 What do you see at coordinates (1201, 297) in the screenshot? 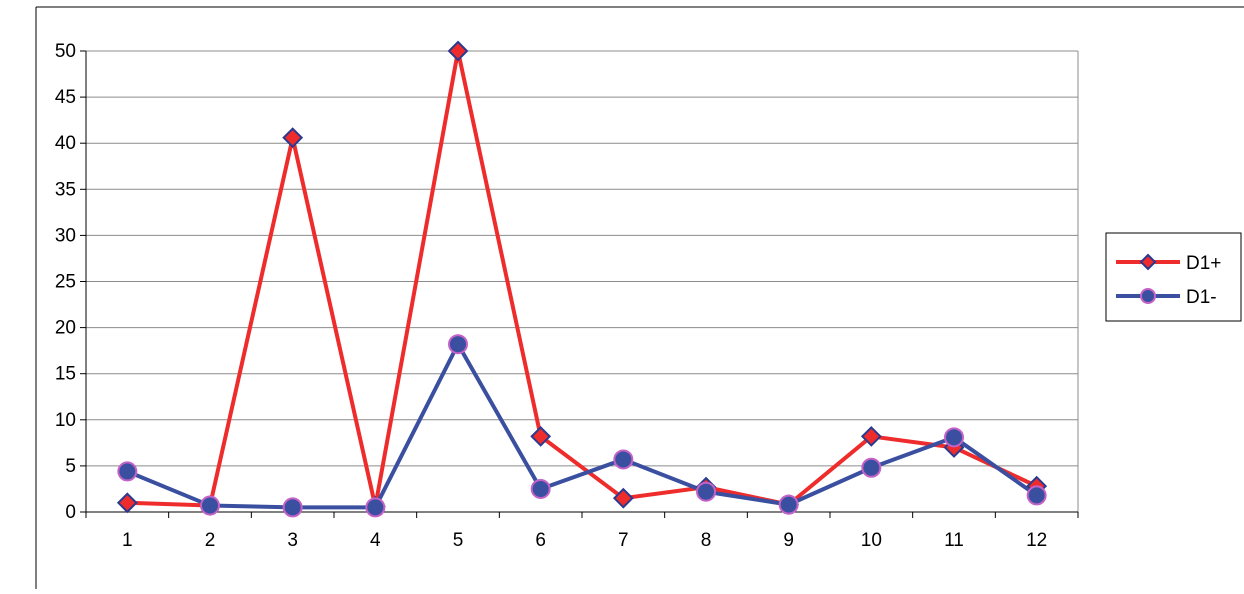
I see `legend-label: D1-` at bounding box center [1201, 297].